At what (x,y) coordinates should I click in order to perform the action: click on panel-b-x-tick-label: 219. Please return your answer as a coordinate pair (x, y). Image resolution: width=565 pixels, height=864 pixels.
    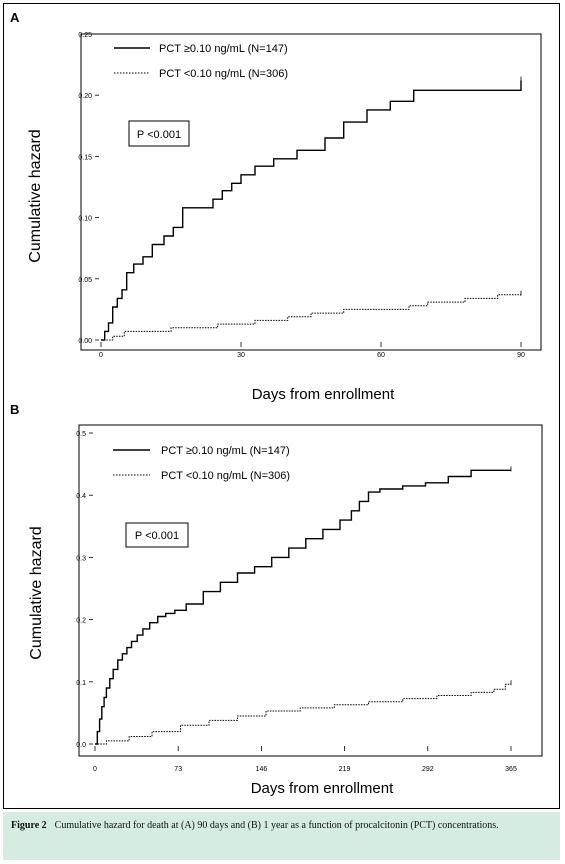
    Looking at the image, I should click on (345, 769).